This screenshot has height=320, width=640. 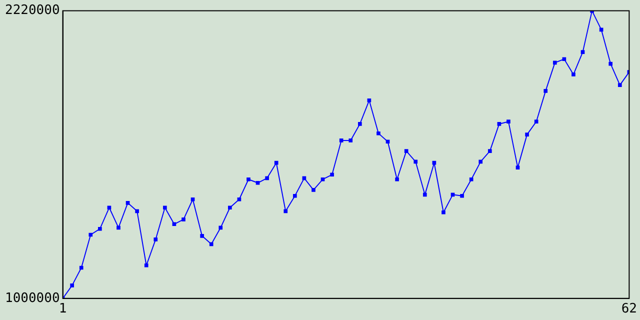 What do you see at coordinates (629, 309) in the screenshot?
I see `x-tick-label: 62` at bounding box center [629, 309].